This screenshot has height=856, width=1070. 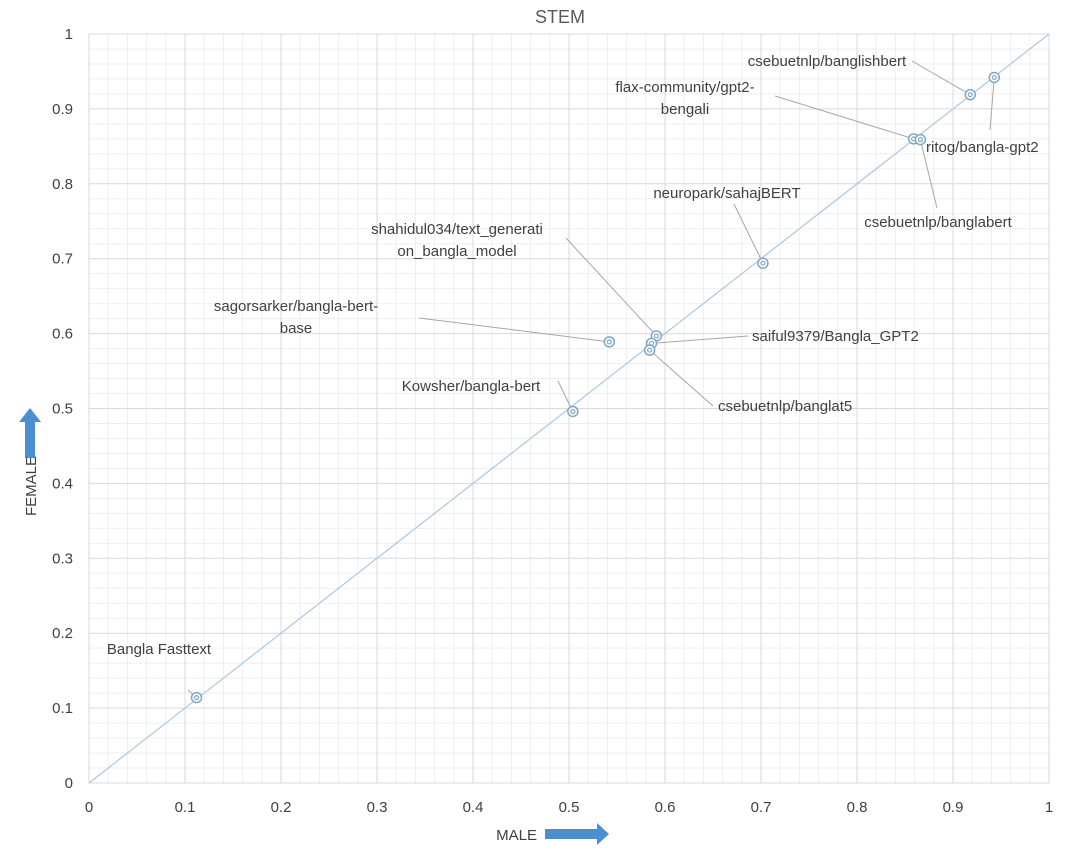 I want to click on y-tick-label: 0.2, so click(x=62, y=633).